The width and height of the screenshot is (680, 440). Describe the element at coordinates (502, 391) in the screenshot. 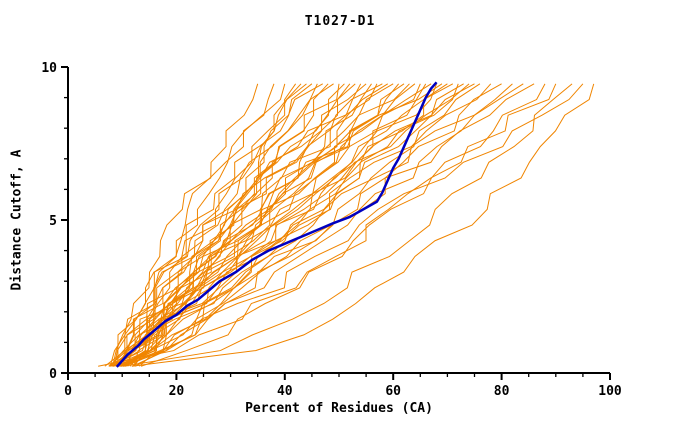

I see `x-tick-label: 80` at that location.